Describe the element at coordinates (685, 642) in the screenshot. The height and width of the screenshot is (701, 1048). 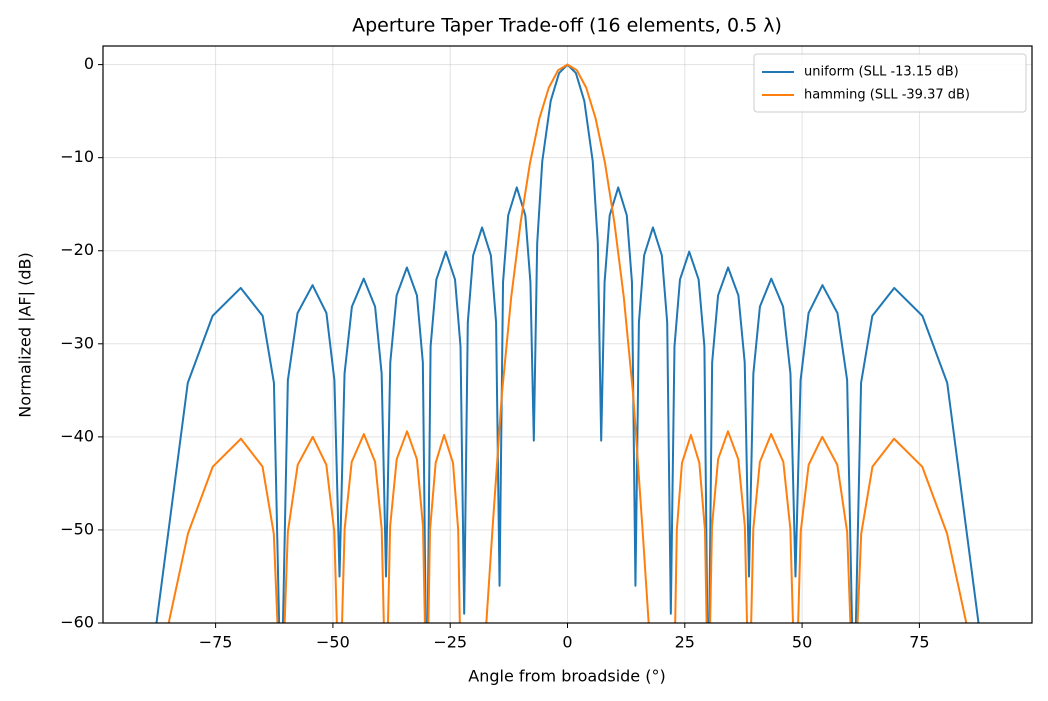
I see `x-tick-label: 25` at that location.